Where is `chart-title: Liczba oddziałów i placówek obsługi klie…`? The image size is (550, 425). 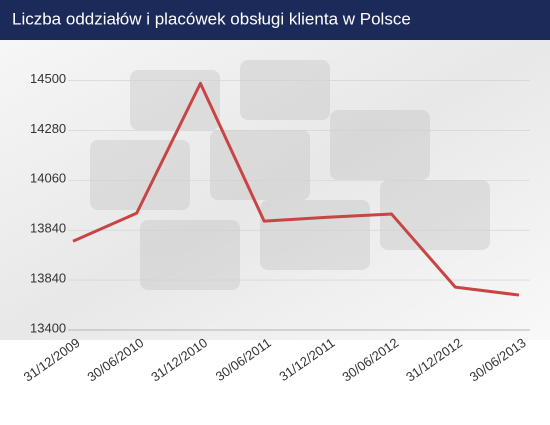 chart-title: Liczba oddziałów i placówek obsługi klie… is located at coordinates (211, 18).